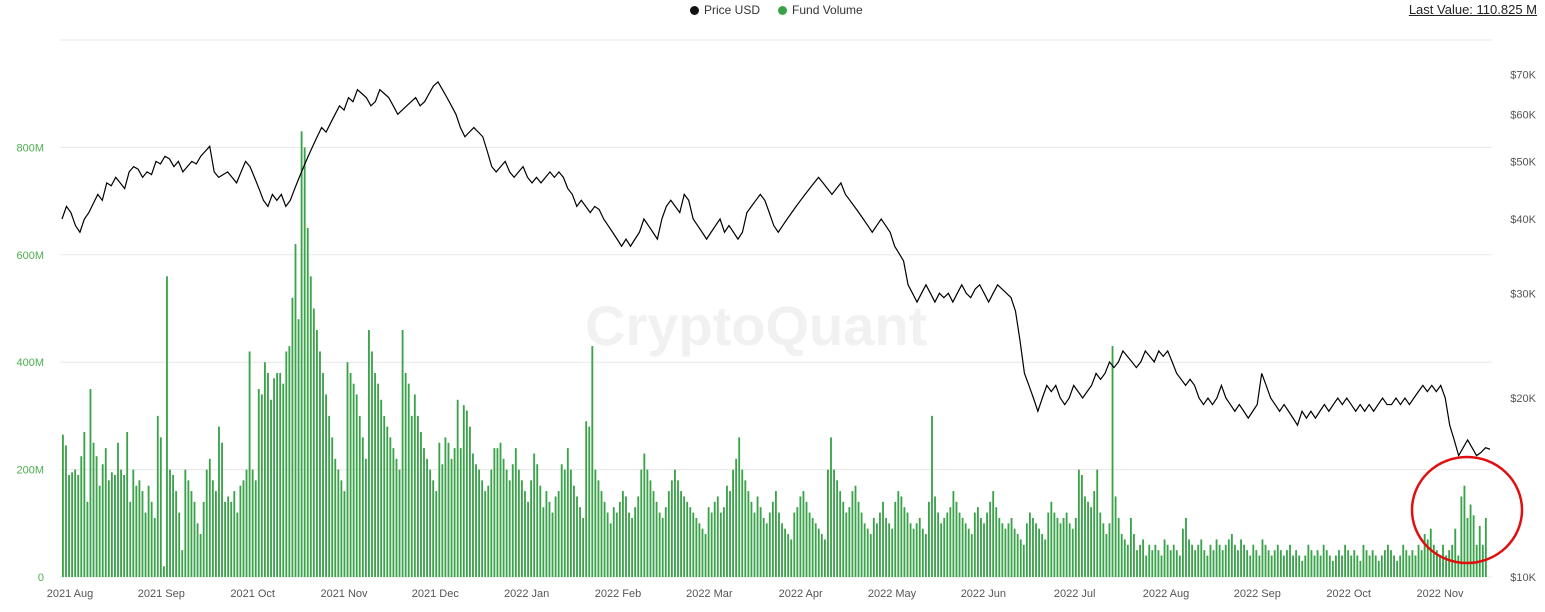  I want to click on left-tick-label: 0, so click(41, 578).